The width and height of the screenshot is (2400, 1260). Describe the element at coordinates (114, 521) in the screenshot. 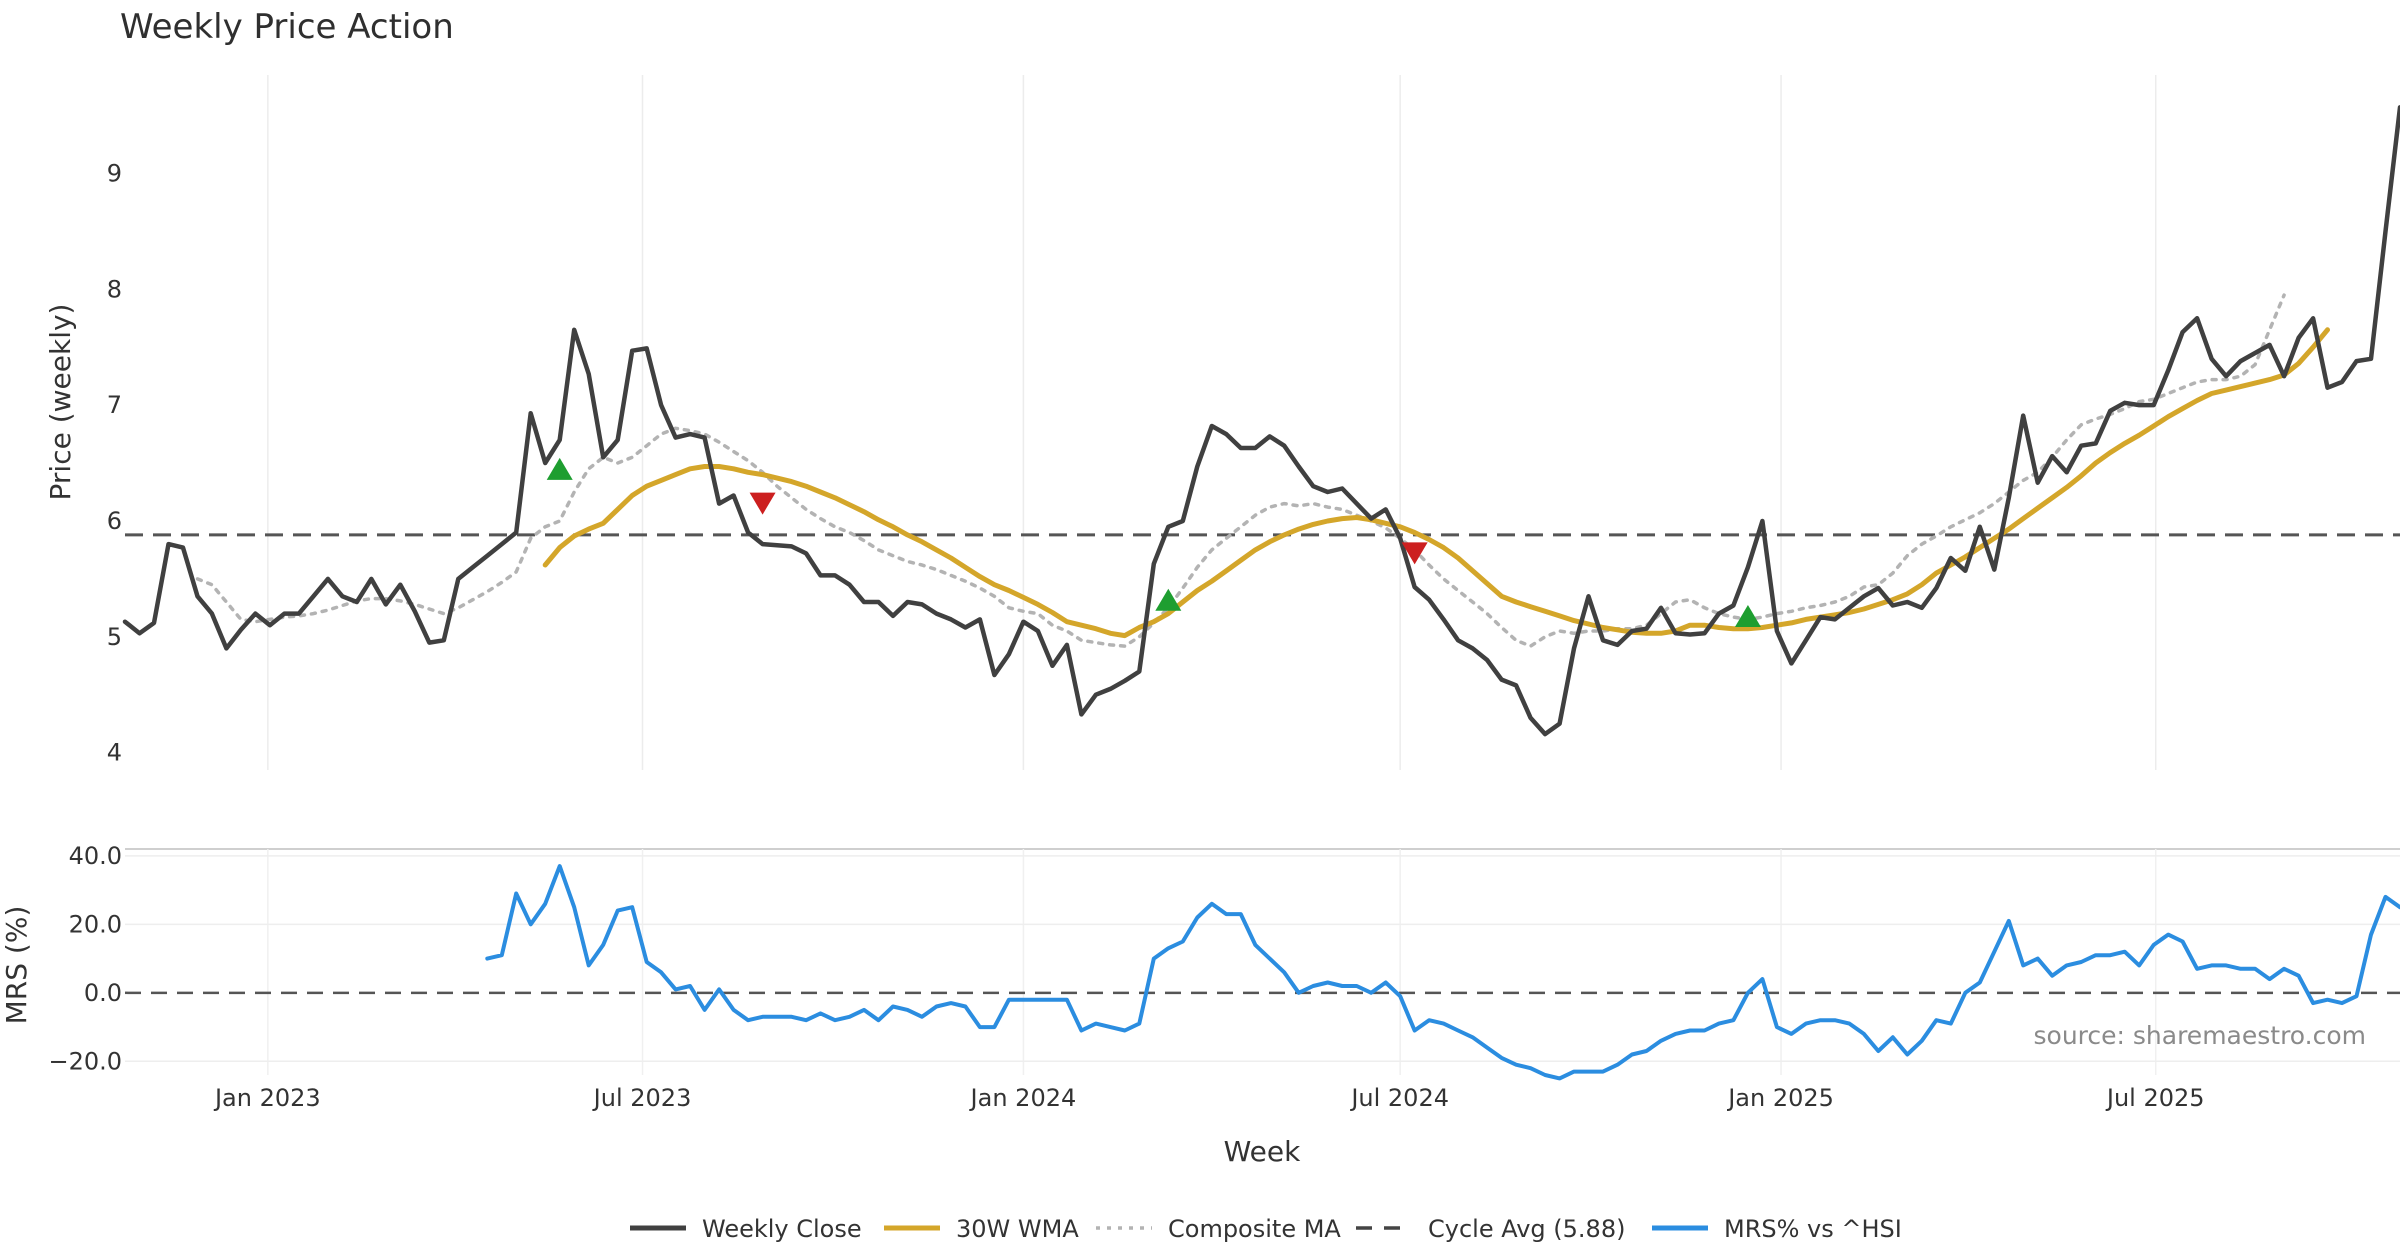

I see `price-y-tick-label: 6` at that location.